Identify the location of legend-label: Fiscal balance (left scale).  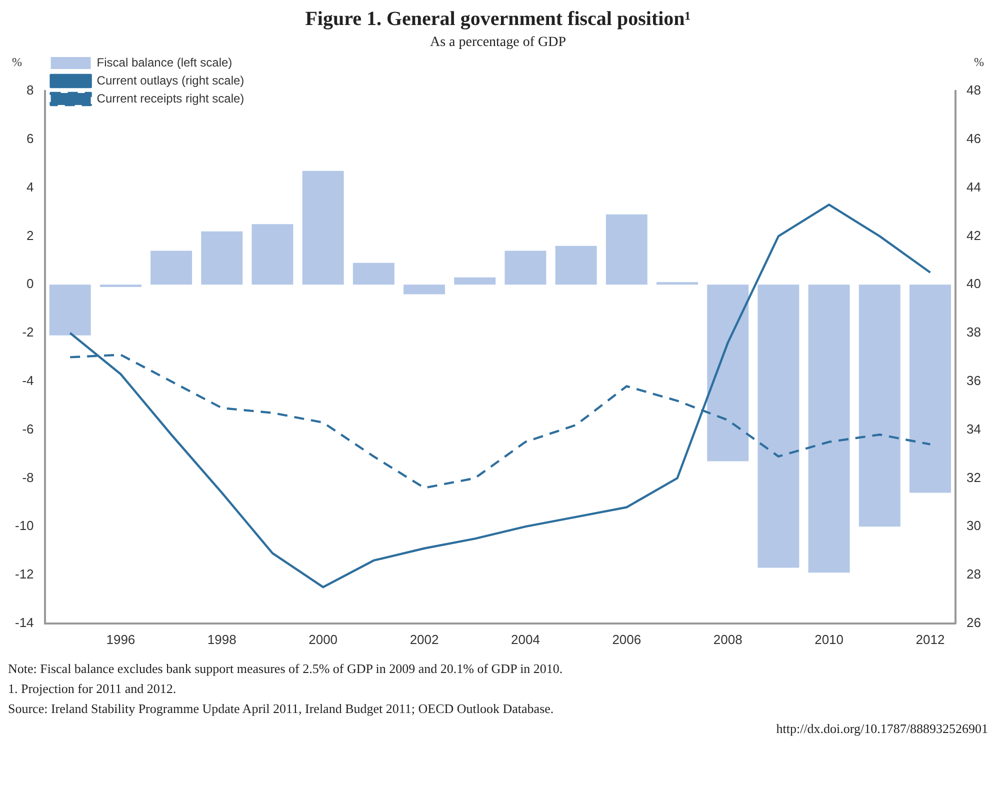
(164, 62).